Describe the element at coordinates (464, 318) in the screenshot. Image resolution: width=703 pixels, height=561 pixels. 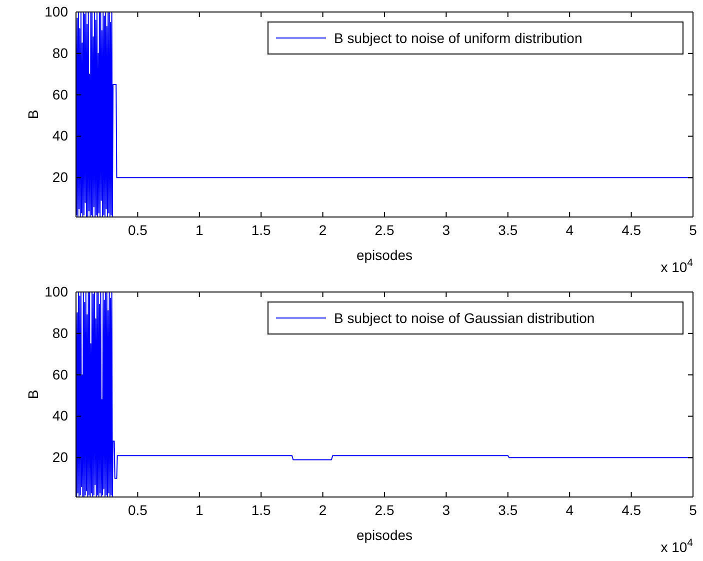
I see `legend-label: B subject to noise of Gaussian distribution` at that location.